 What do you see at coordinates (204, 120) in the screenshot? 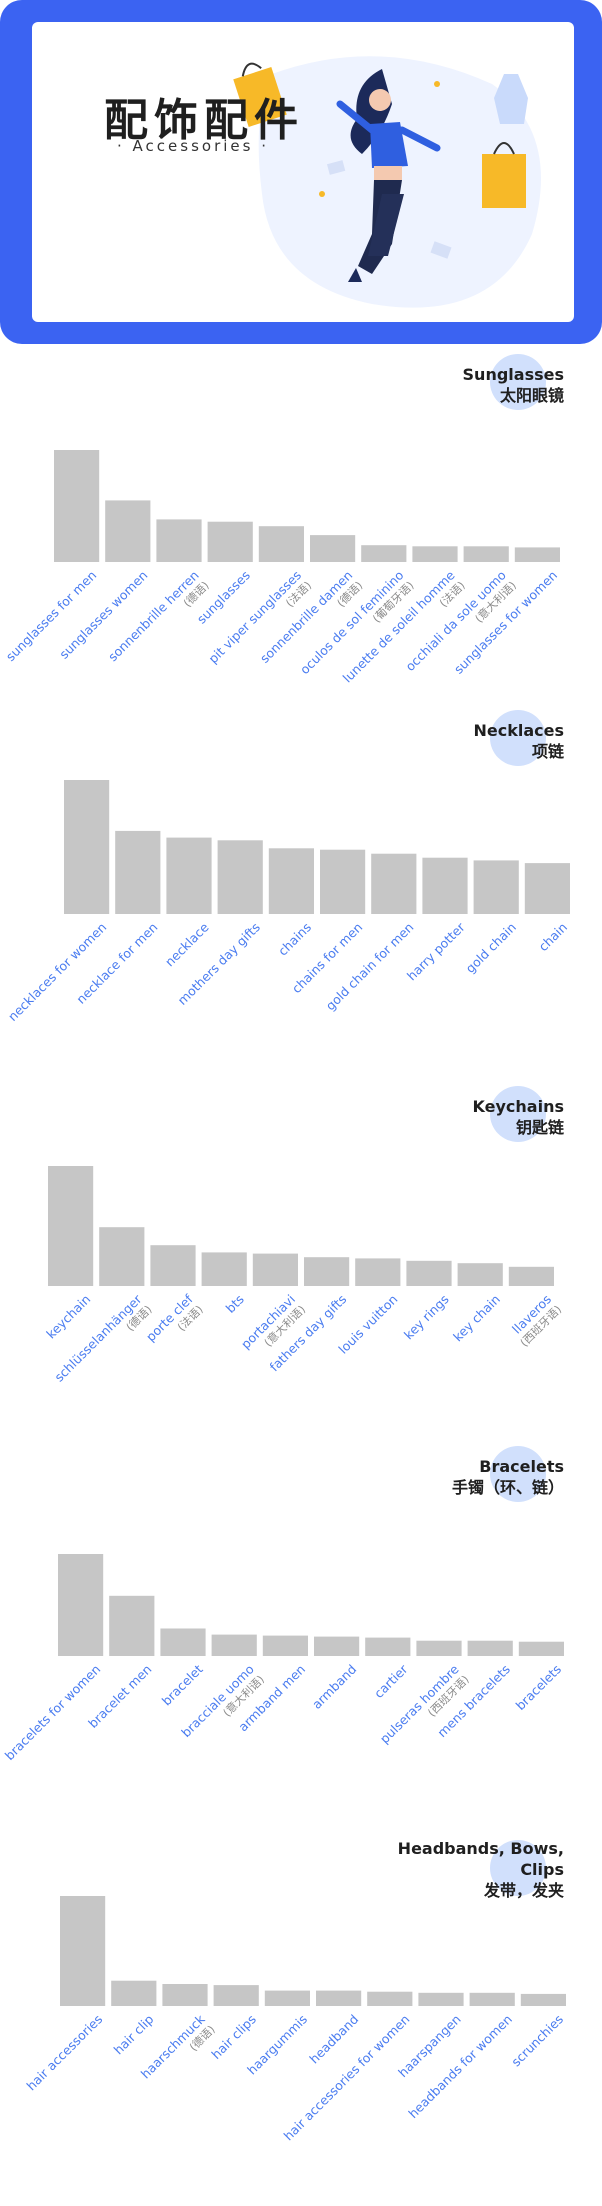
I see `page-title: 配饰配件` at bounding box center [204, 120].